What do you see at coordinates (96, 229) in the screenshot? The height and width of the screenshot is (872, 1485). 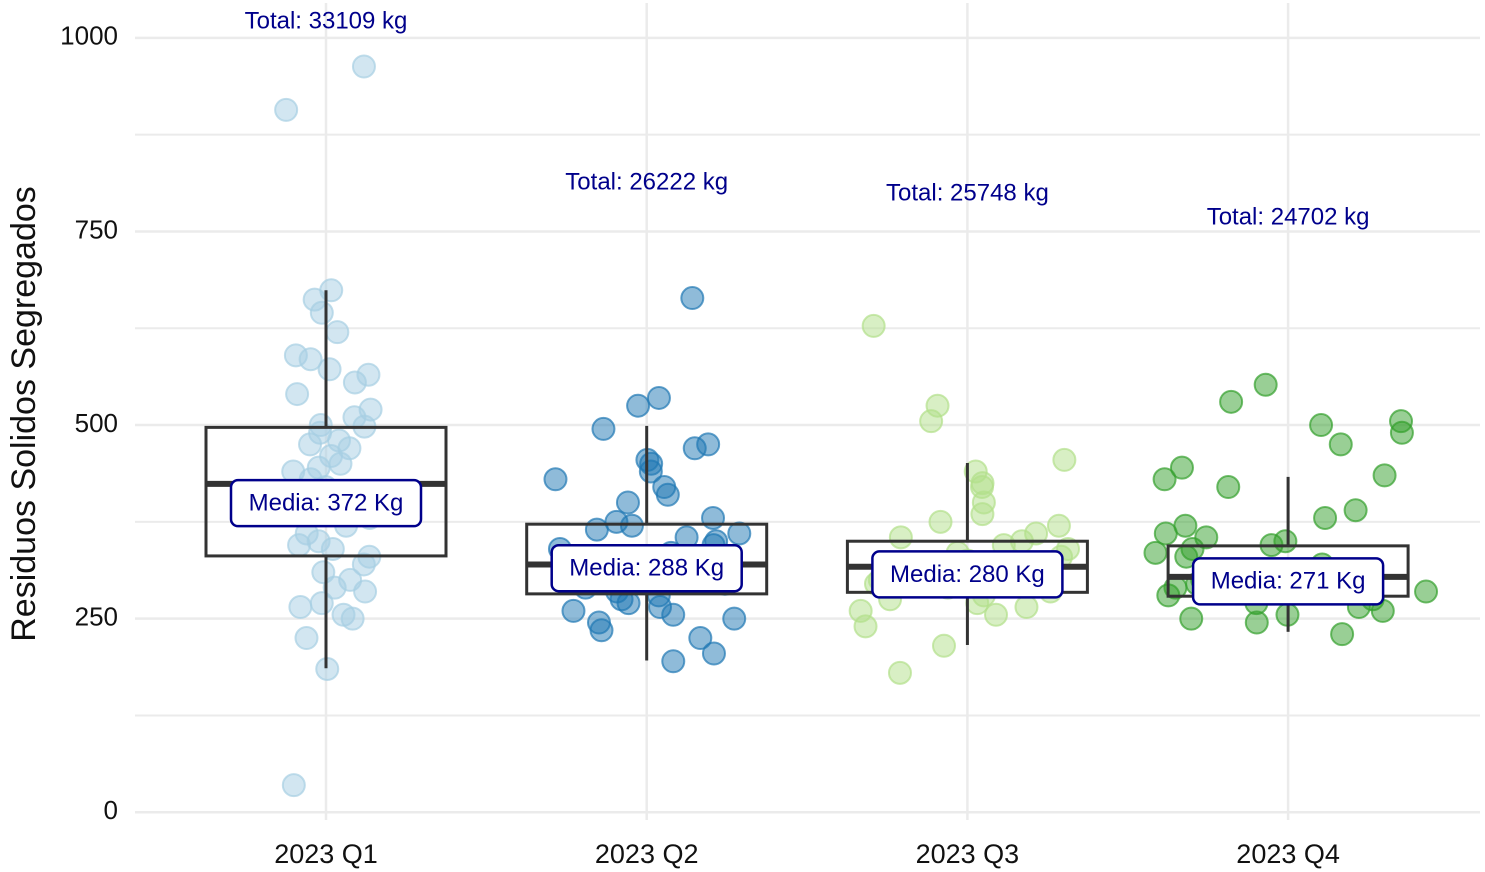 I see `y-tick-label: 750` at bounding box center [96, 229].